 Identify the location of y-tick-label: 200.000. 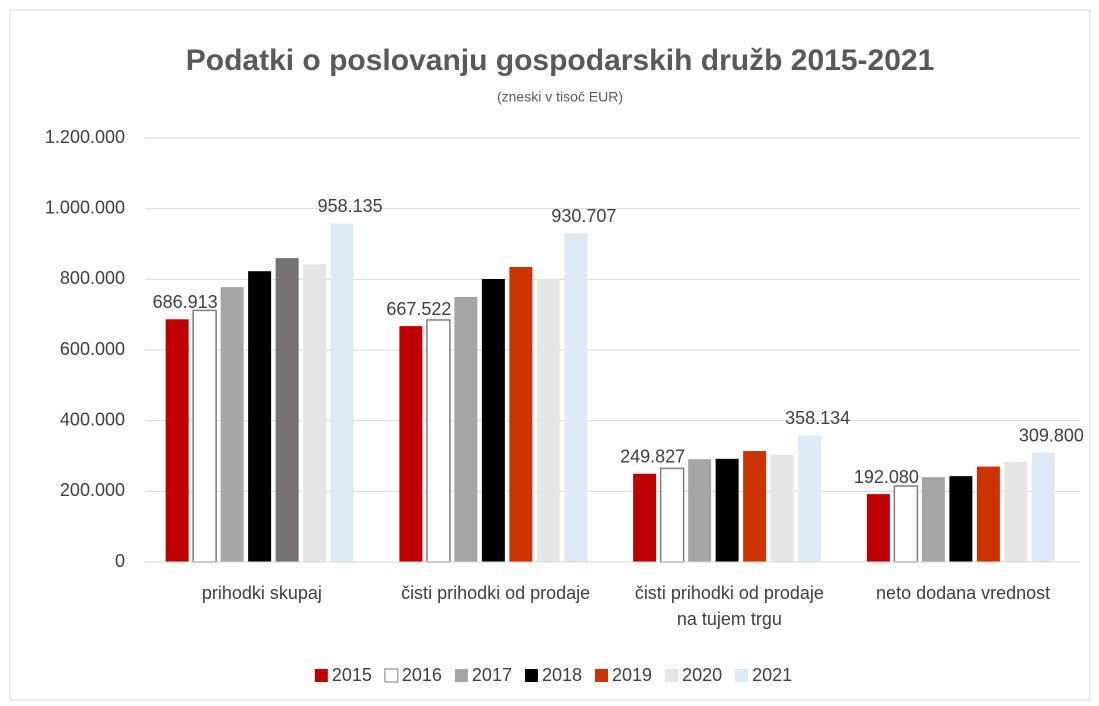
(92, 490).